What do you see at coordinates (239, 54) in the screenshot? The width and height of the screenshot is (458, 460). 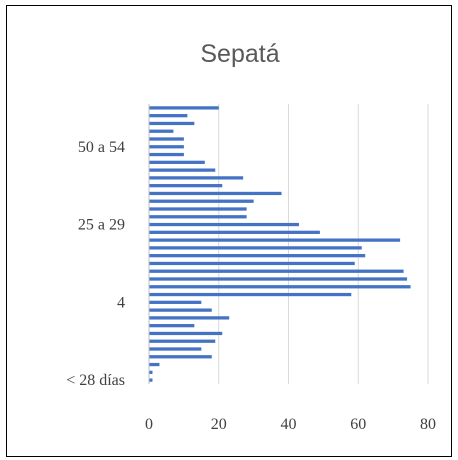 I see `chart-title: Sepatá` at bounding box center [239, 54].